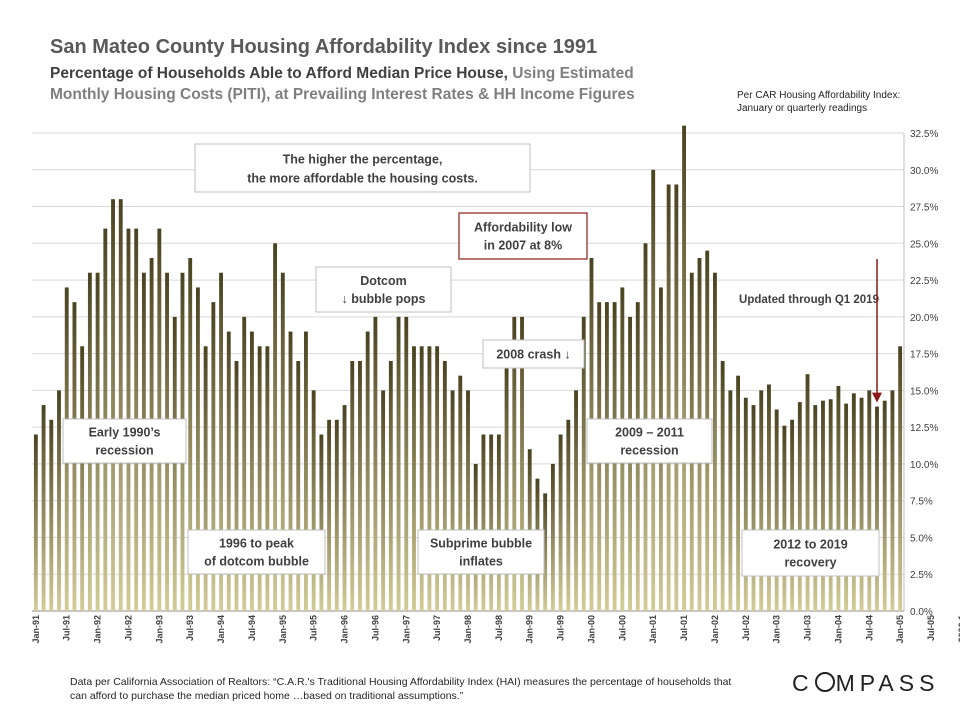  Describe the element at coordinates (649, 451) in the screenshot. I see `annotation-2009-recession-text: recession` at that location.